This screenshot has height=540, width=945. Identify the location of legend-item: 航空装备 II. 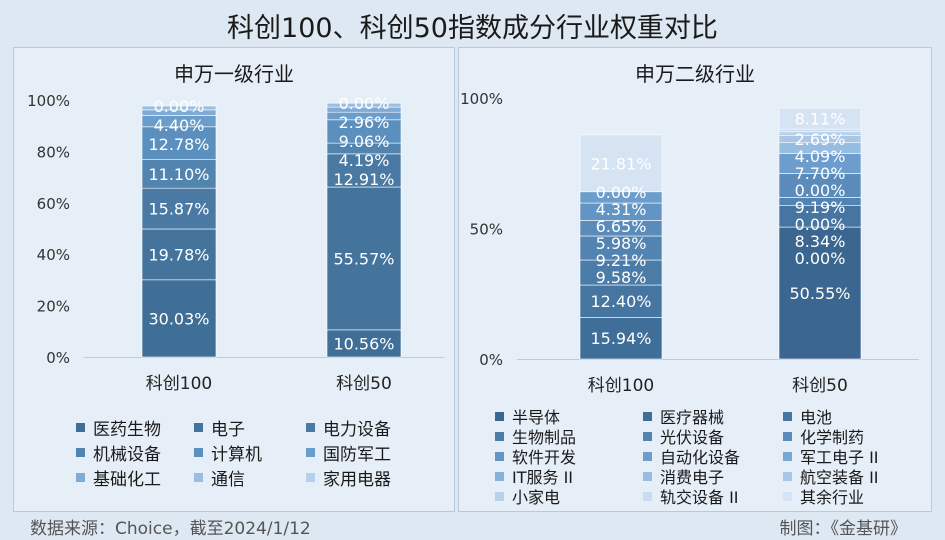
(858, 476).